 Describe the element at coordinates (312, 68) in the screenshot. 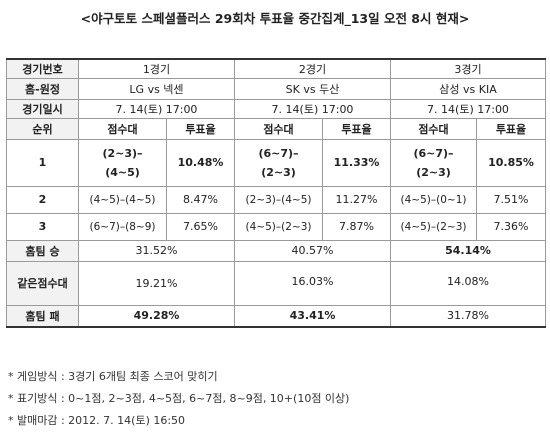

I see `game2-number: 2경기` at that location.